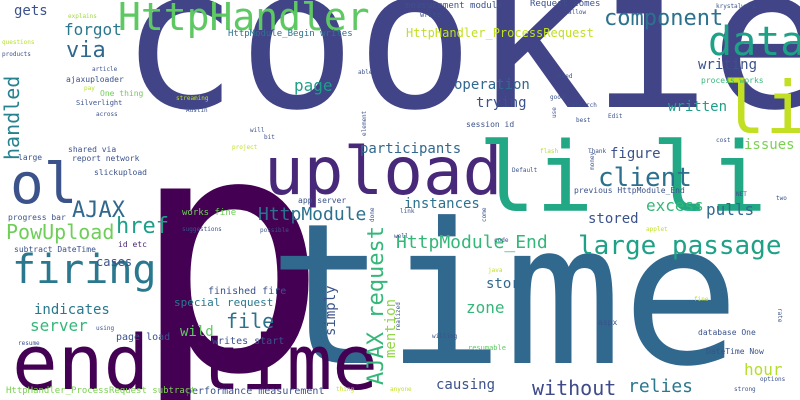 This screenshot has height=400, width=800. Describe the element at coordinates (84, 270) in the screenshot. I see `word-firing: firing` at that location.